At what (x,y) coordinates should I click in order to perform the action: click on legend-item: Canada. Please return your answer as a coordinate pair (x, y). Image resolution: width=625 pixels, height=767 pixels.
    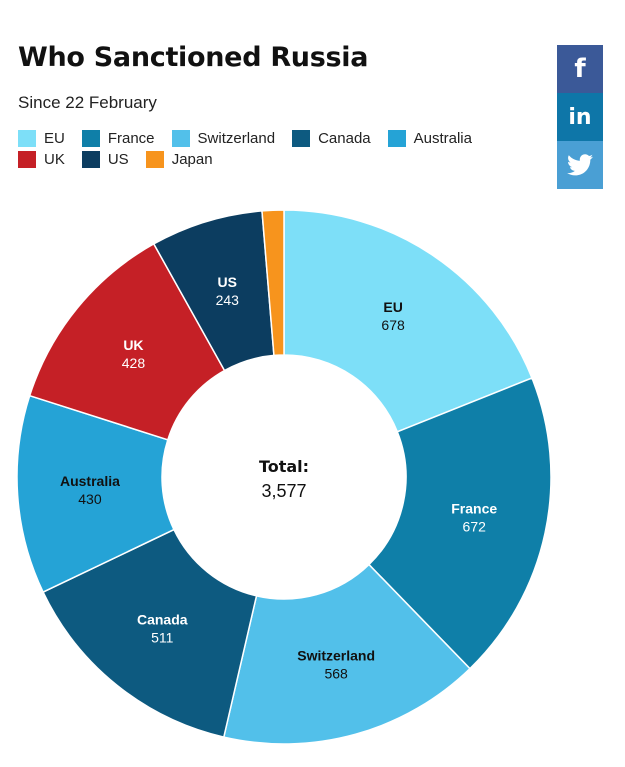
    Looking at the image, I should click on (331, 138).